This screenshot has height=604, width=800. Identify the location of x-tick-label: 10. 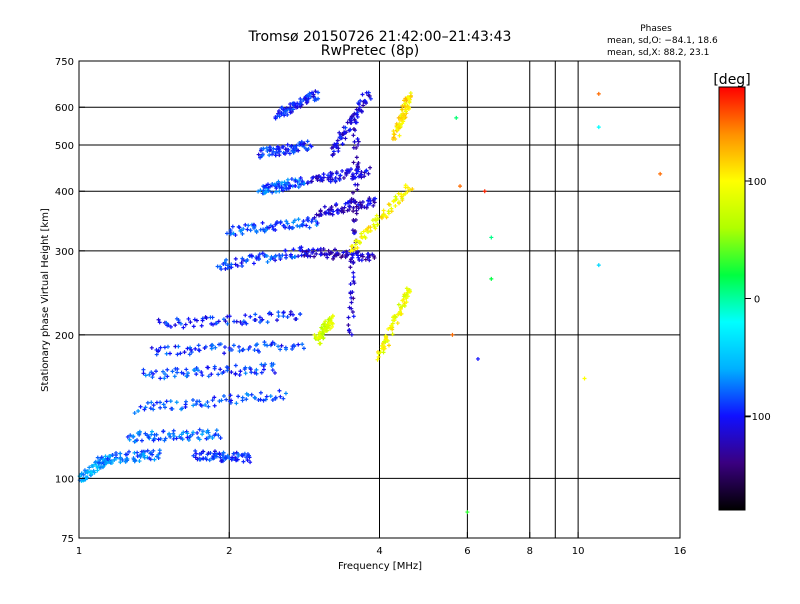
(578, 551).